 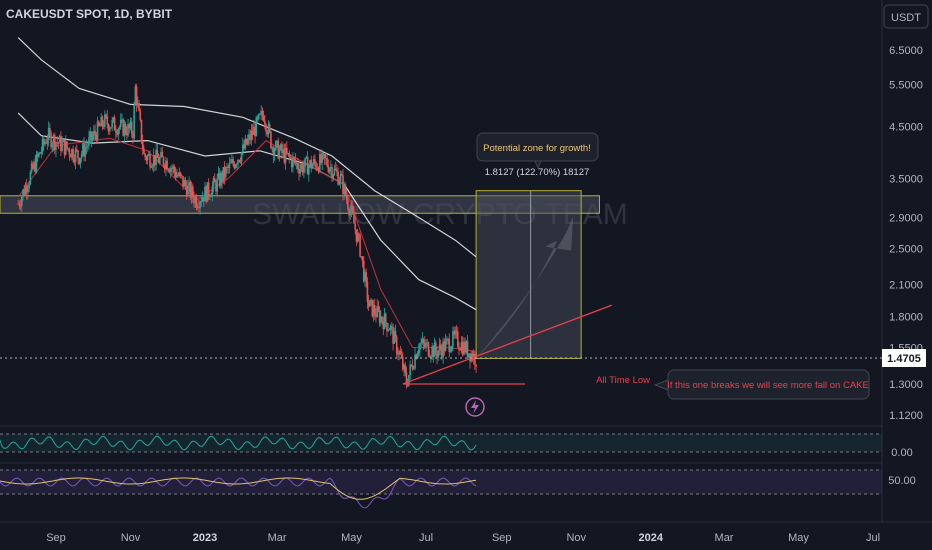 What do you see at coordinates (507, 344) in the screenshot?
I see `support-trendline` at bounding box center [507, 344].